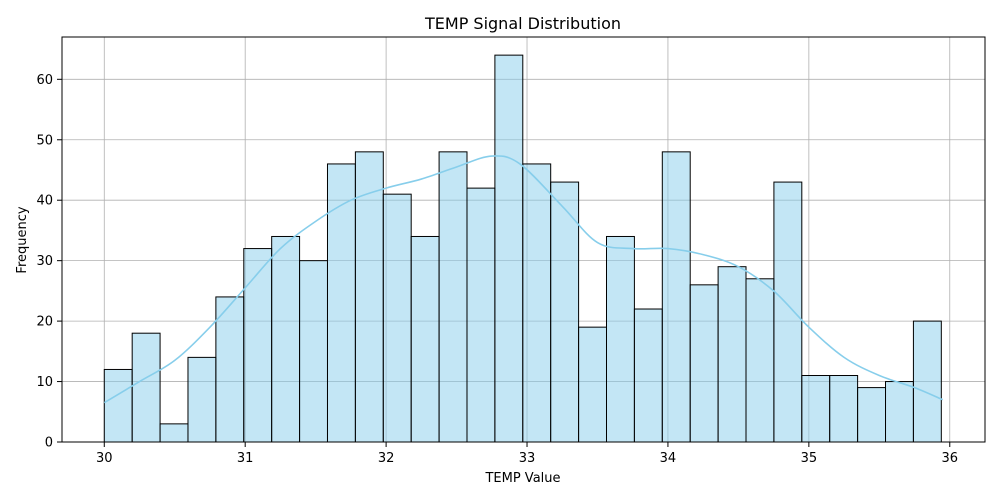 Image resolution: width=1000 pixels, height=504 pixels. Describe the element at coordinates (527, 458) in the screenshot. I see `x-tick-label: 33` at that location.